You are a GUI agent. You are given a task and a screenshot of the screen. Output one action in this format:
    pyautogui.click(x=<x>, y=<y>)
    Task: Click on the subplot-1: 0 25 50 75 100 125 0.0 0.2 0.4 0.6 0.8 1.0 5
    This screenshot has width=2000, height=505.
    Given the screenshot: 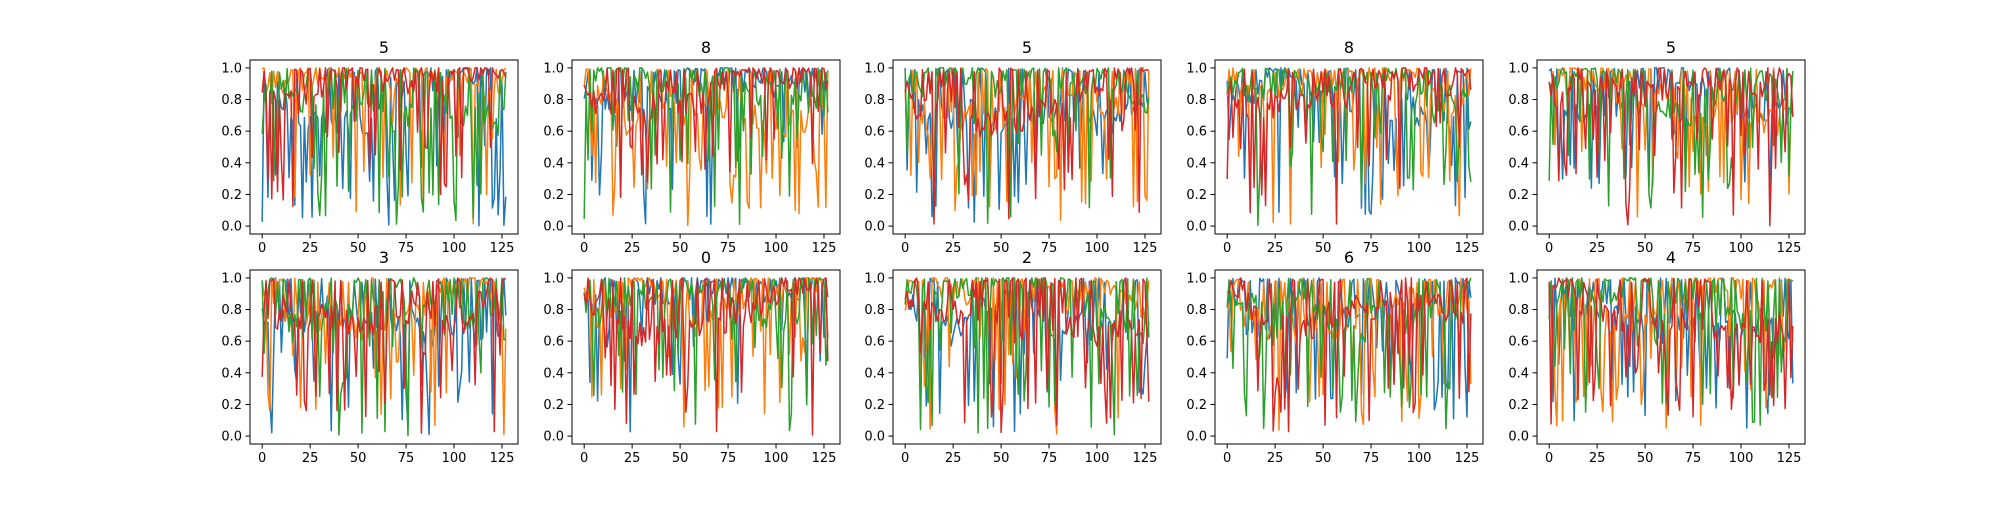 What is the action you would take?
    pyautogui.click(x=370, y=147)
    